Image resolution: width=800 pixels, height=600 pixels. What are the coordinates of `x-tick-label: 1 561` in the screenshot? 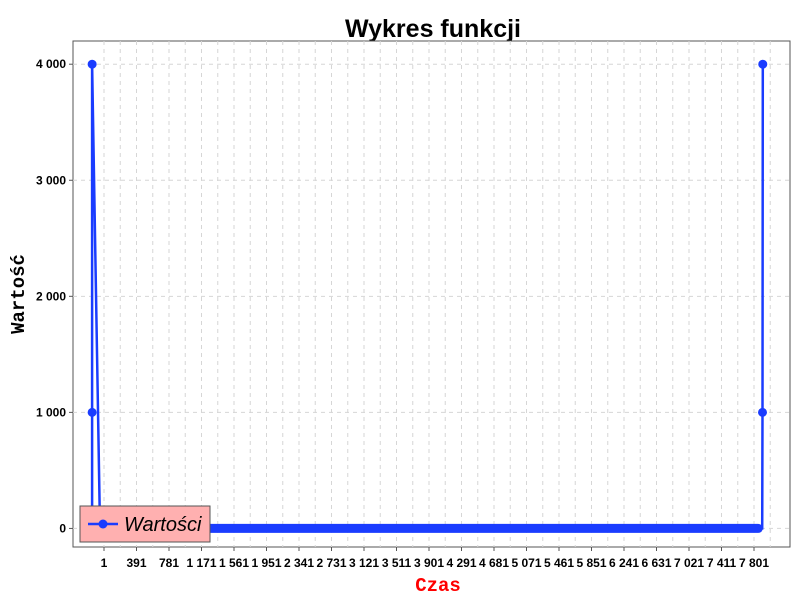 It's located at (234, 563).